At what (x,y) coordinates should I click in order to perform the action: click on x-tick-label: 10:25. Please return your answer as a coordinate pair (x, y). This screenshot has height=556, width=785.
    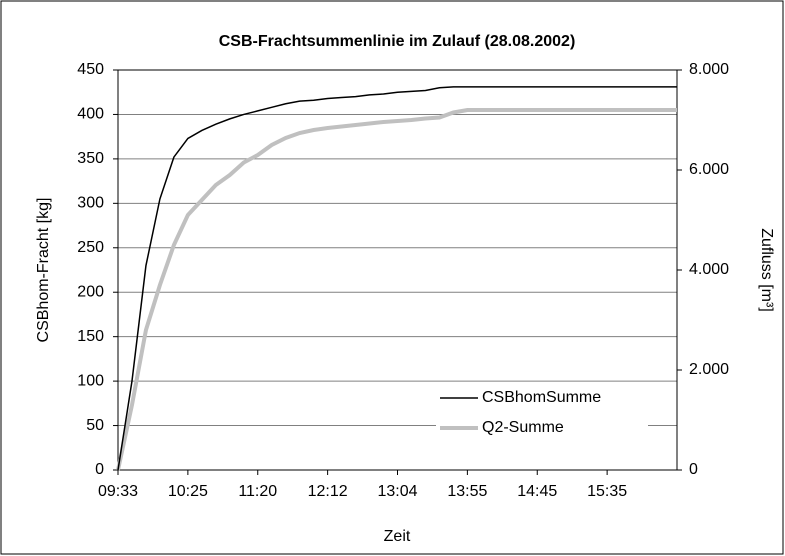
    Looking at the image, I should click on (188, 491).